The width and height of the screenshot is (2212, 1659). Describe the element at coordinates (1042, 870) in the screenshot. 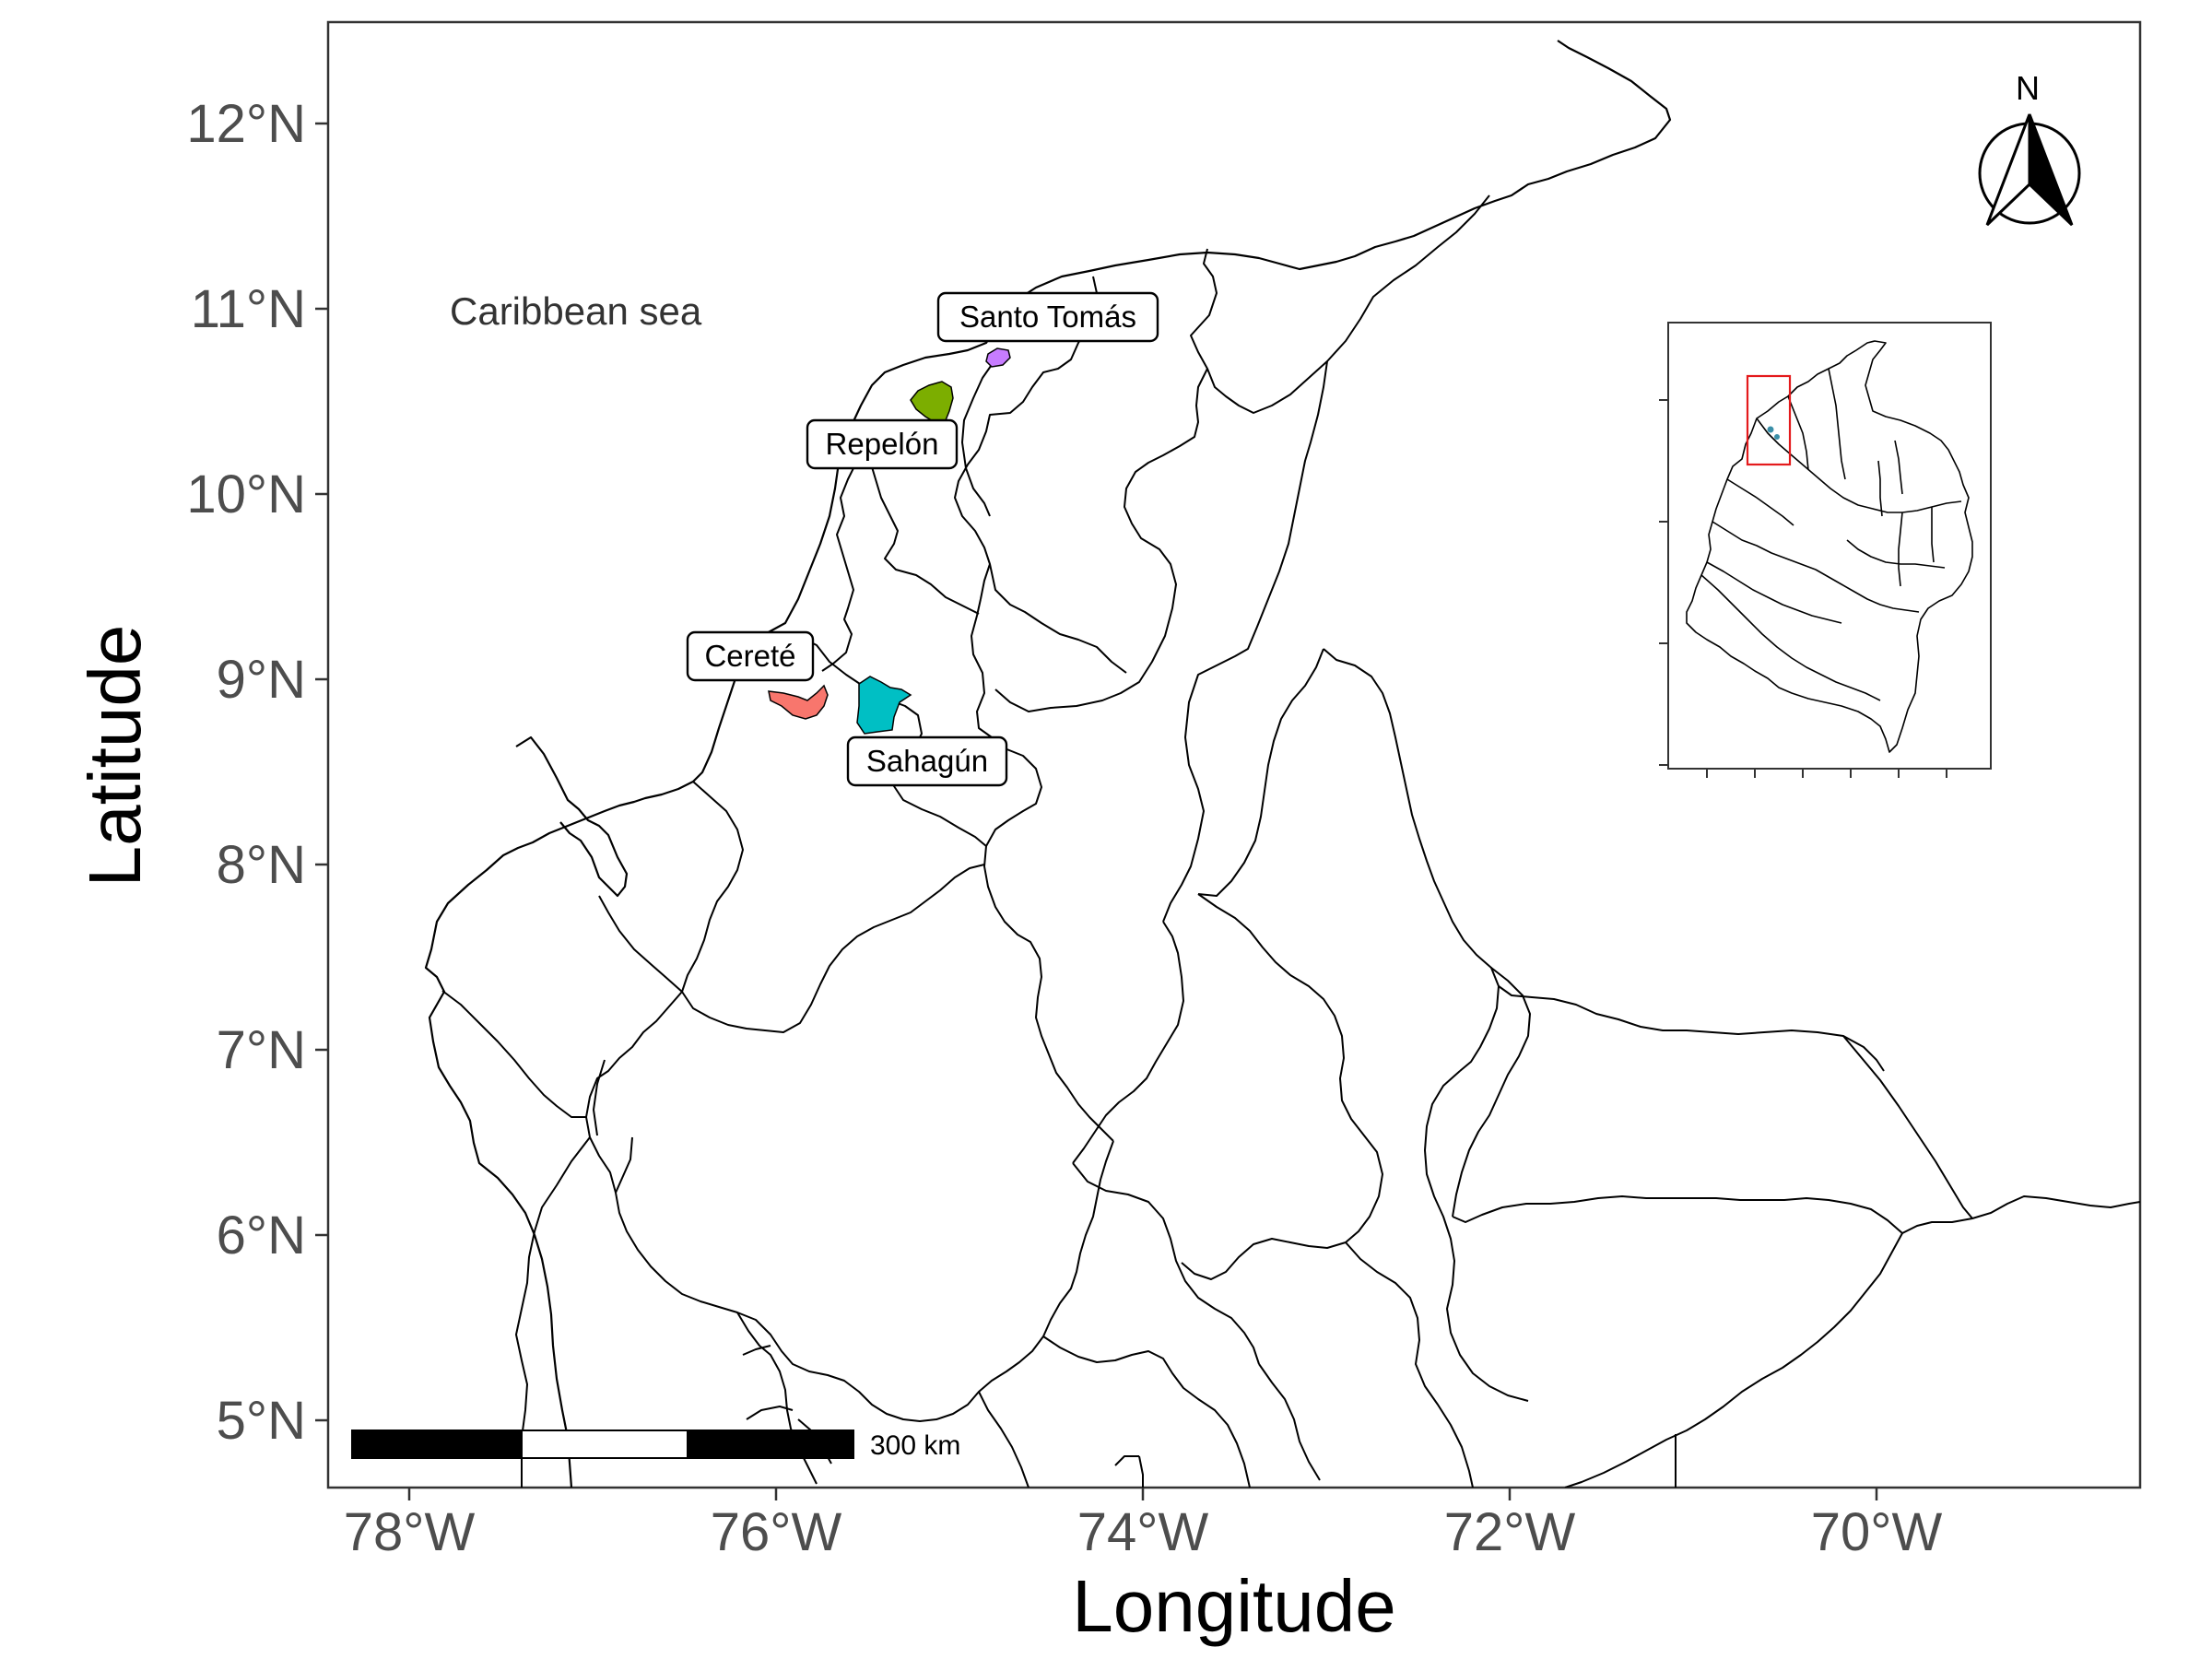

I see `dept-bolivar-central` at that location.